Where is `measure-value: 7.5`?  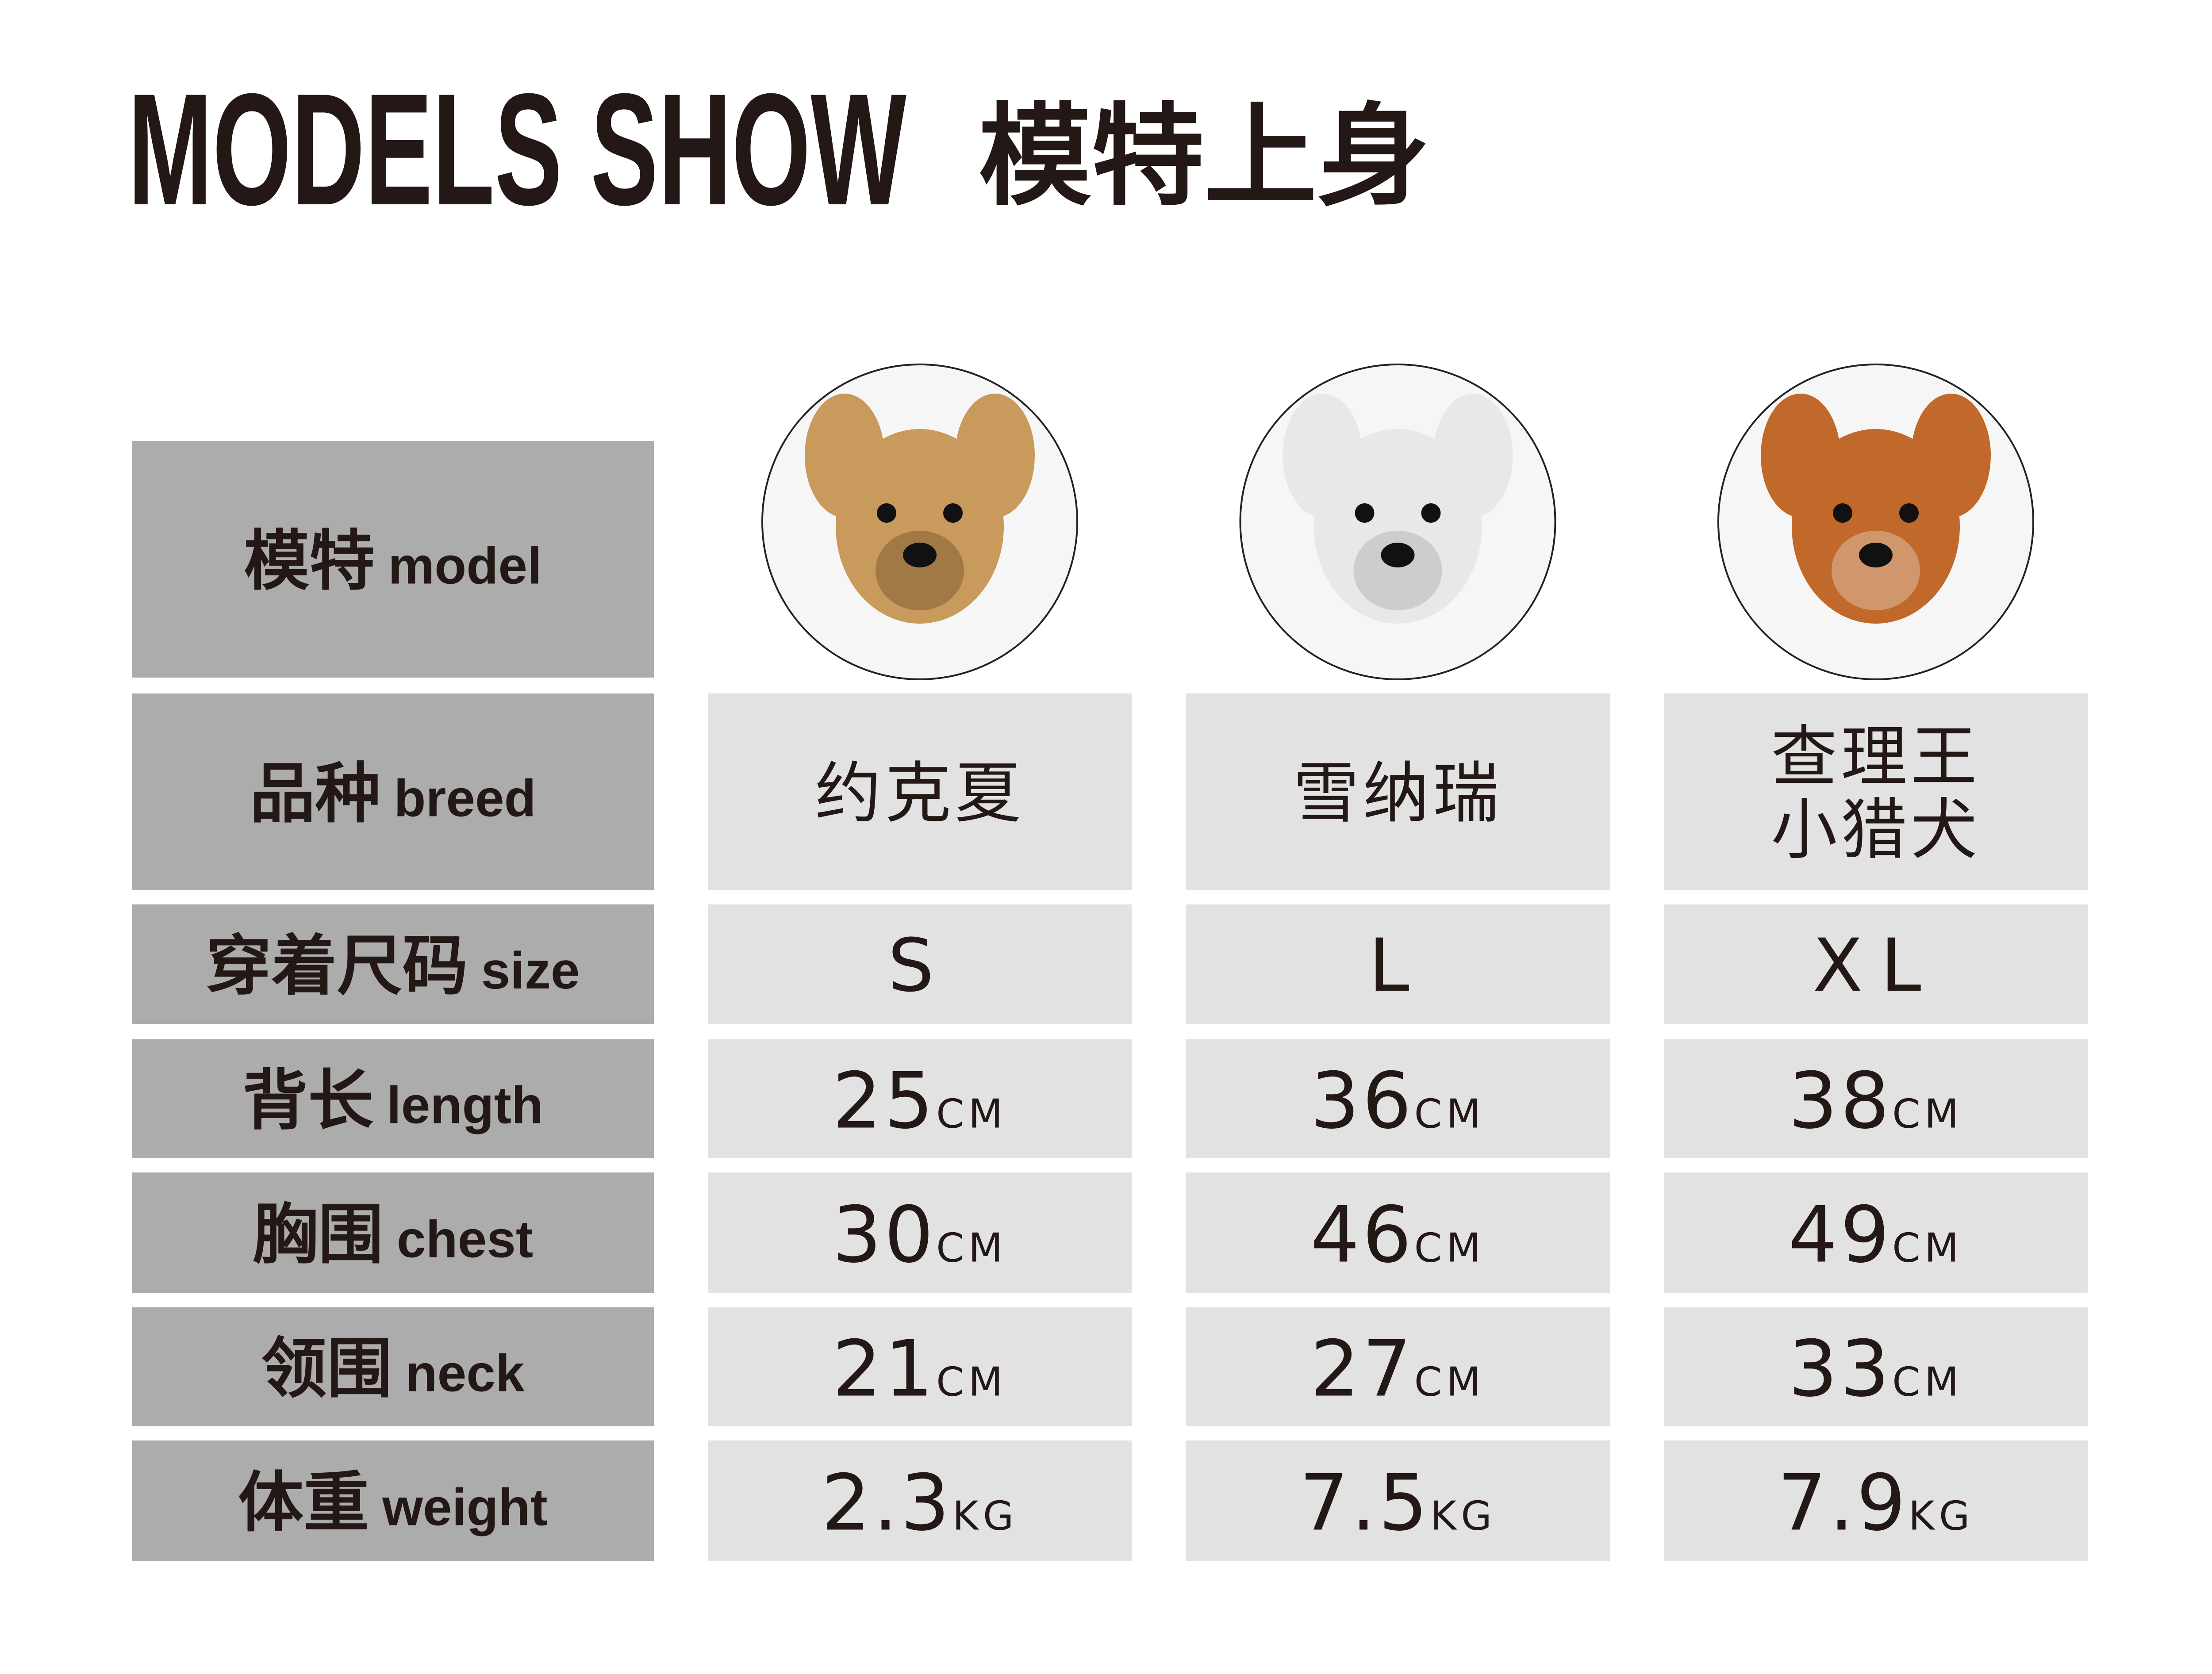 measure-value: 7.5 is located at coordinates (1365, 1503).